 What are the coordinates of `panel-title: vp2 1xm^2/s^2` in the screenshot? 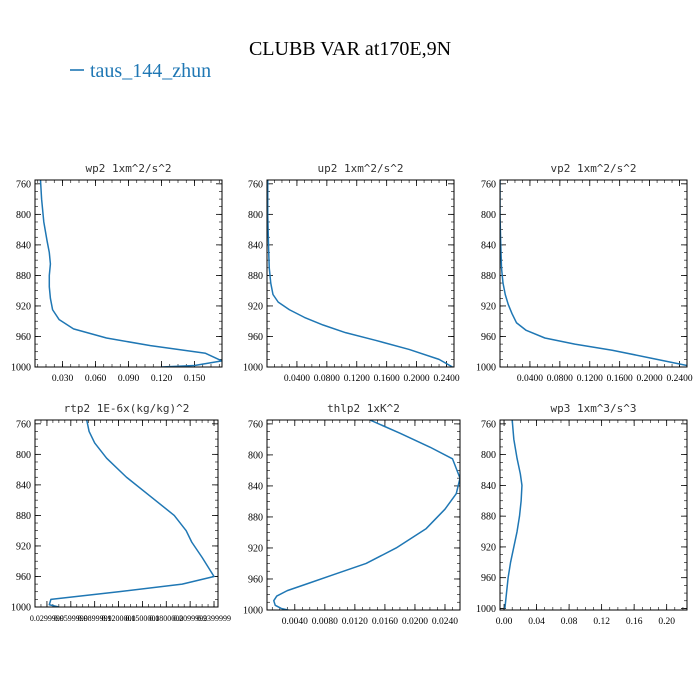 It's located at (593, 168).